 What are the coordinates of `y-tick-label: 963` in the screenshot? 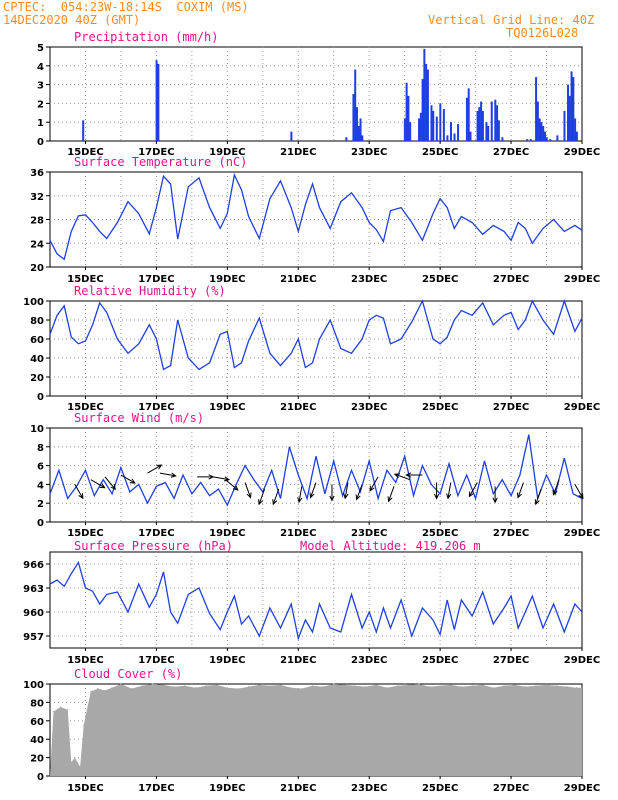 It's located at (33, 589).